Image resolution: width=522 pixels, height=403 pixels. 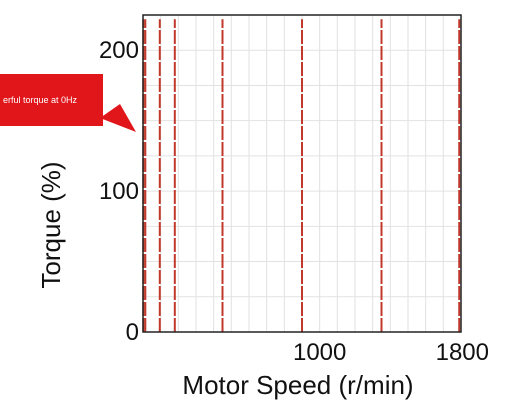 What do you see at coordinates (118, 118) in the screenshot?
I see `callout-pointer` at bounding box center [118, 118].